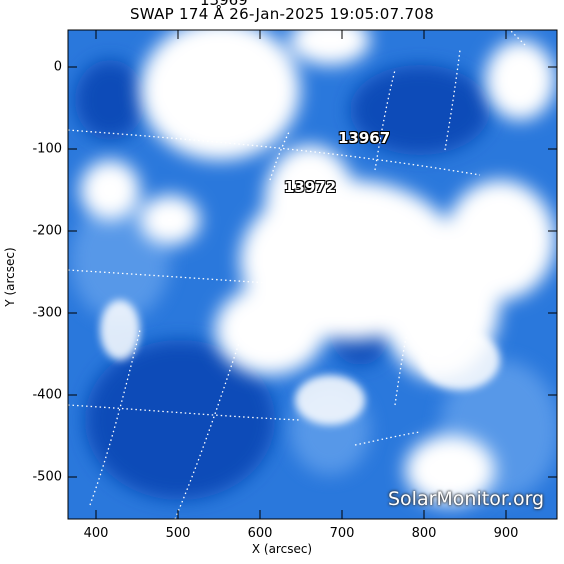 This screenshot has height=564, width=564. Describe the element at coordinates (47, 231) in the screenshot. I see `y-tick-label: -200` at that location.